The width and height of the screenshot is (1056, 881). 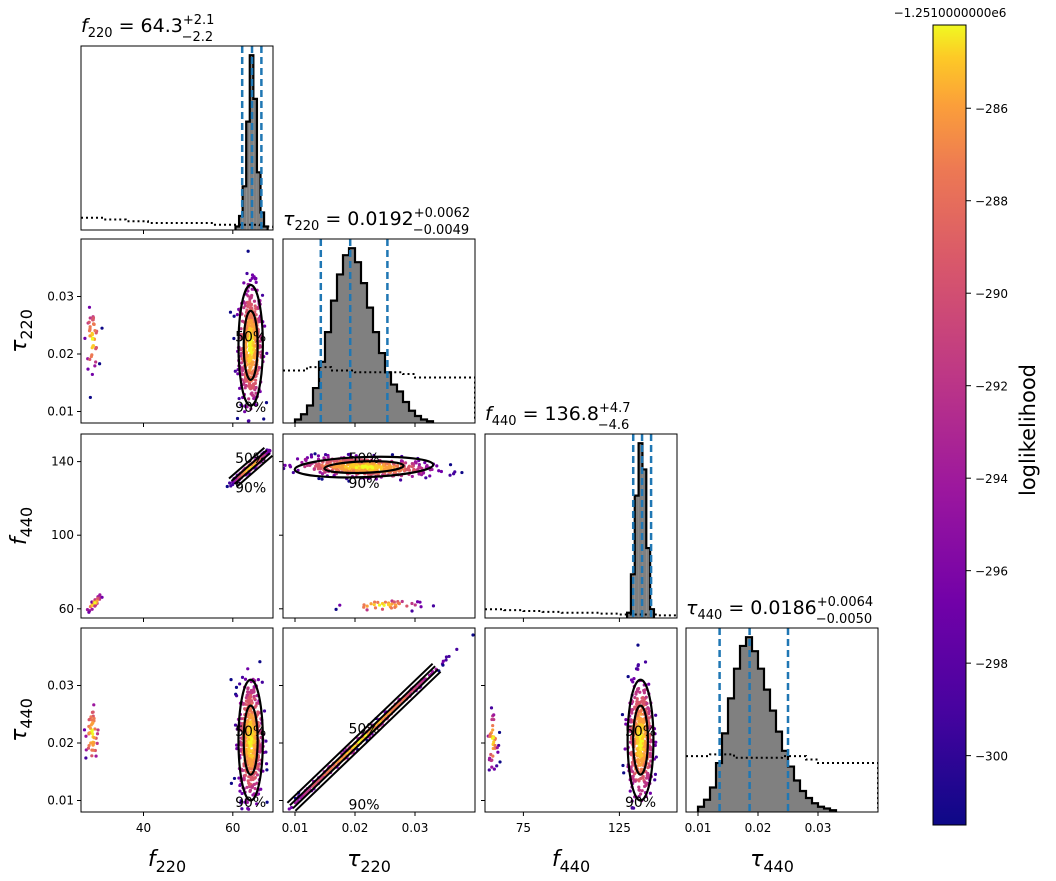 I want to click on x-tick-label: 0.01, so click(x=698, y=828).